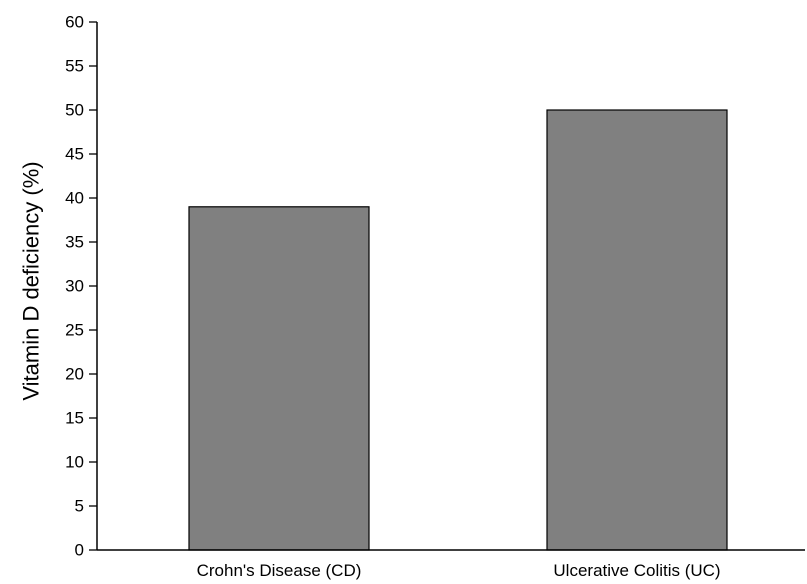  Describe the element at coordinates (74, 418) in the screenshot. I see `y-tick-label: 15` at that location.